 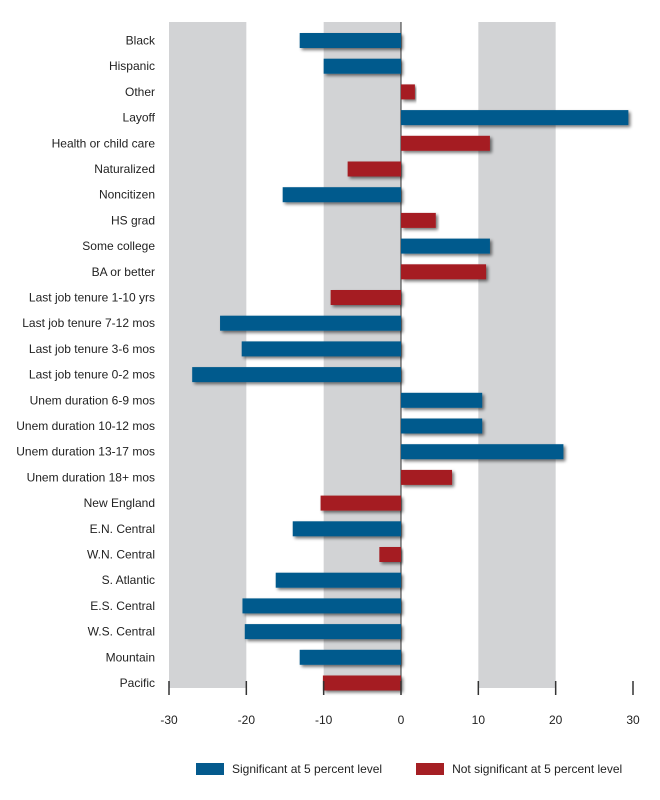 What do you see at coordinates (85, 426) in the screenshot?
I see `category-label: Unem duration 10-12 mos` at bounding box center [85, 426].